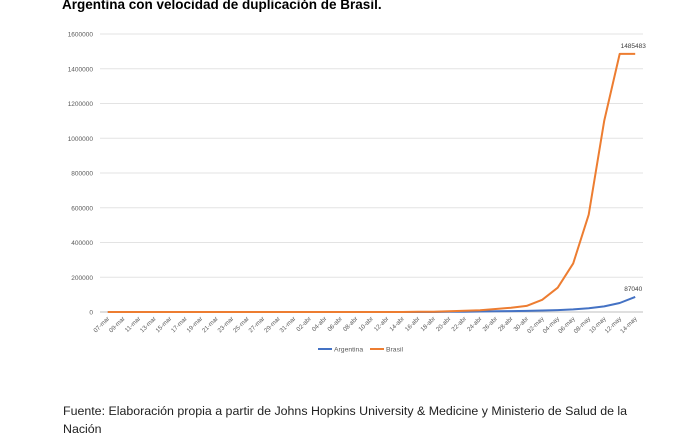  What do you see at coordinates (194, 324) in the screenshot?
I see `x-tick-label: 19-mar` at bounding box center [194, 324].